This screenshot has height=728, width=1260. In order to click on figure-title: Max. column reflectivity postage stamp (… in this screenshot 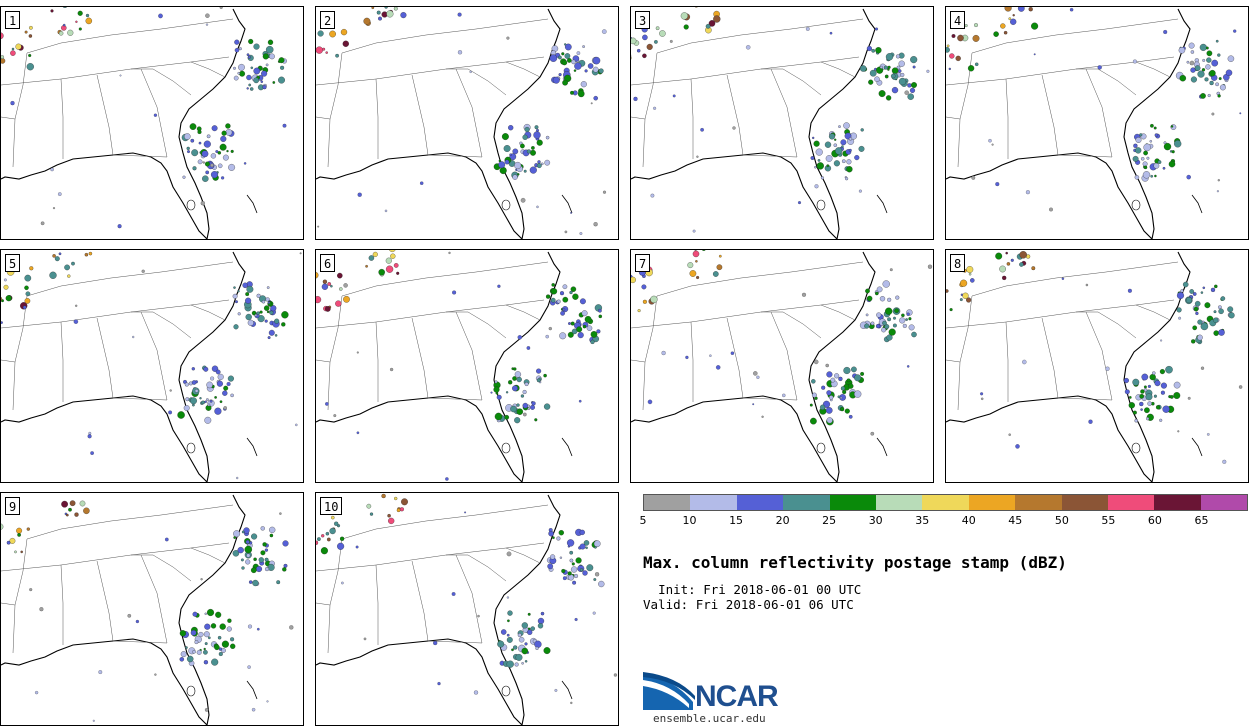, I will do `click(855, 562)`.